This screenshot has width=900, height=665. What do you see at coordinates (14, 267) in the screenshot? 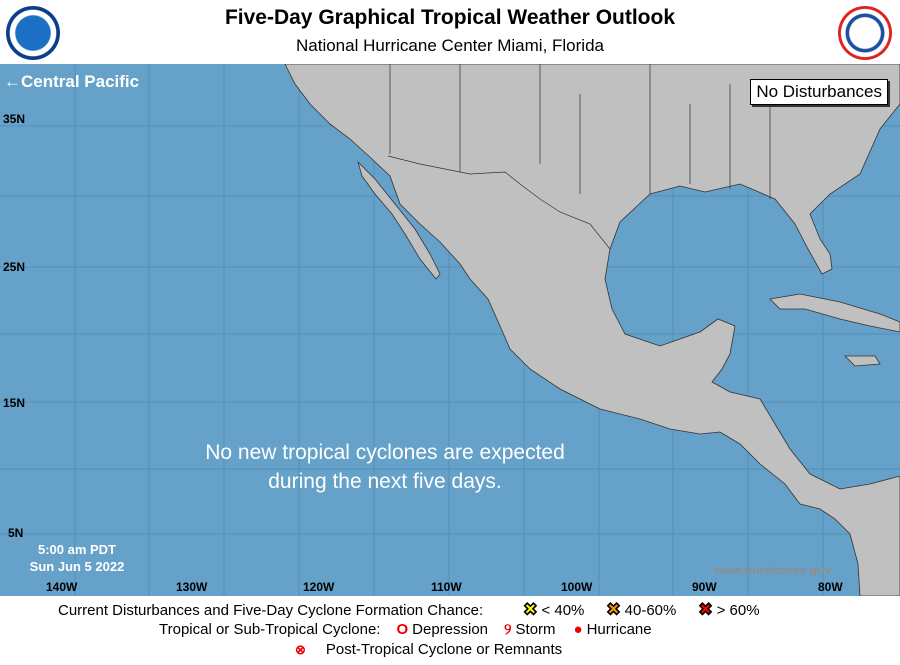
I see `lat-label: 25N` at bounding box center [14, 267].